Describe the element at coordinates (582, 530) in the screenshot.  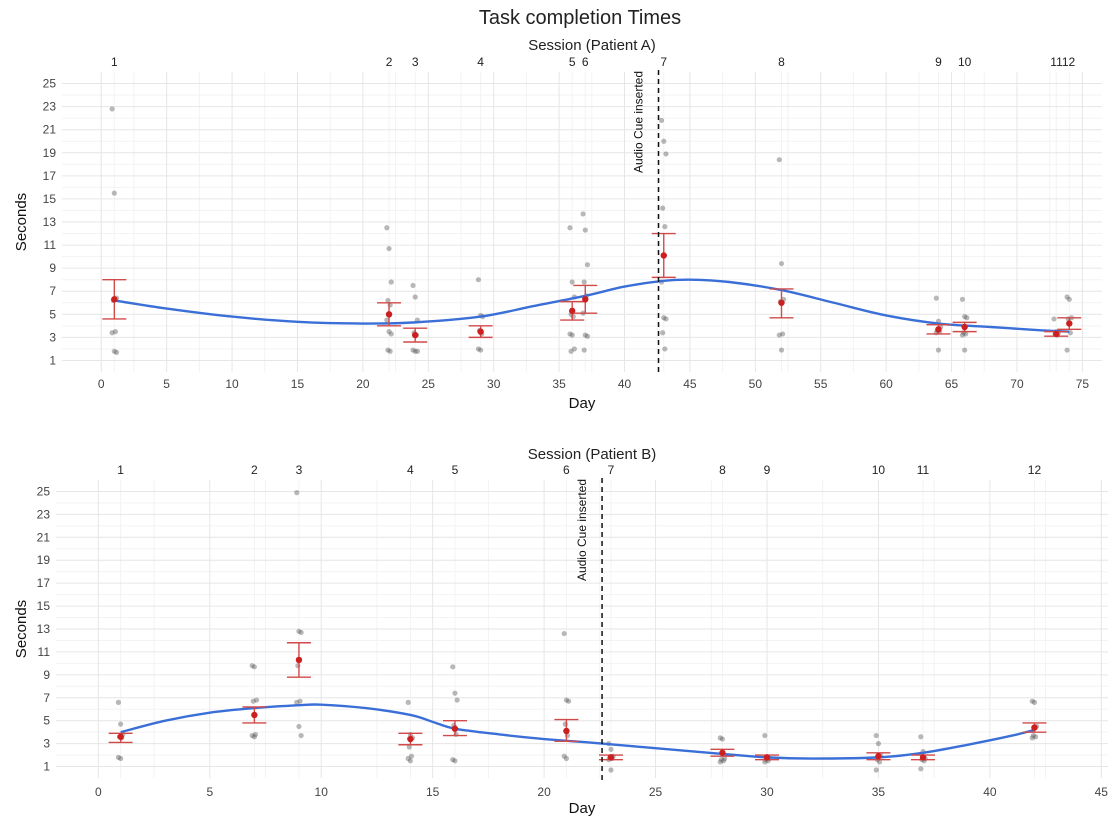
I see `audio-cue-label: Audio Cue inserted` at that location.